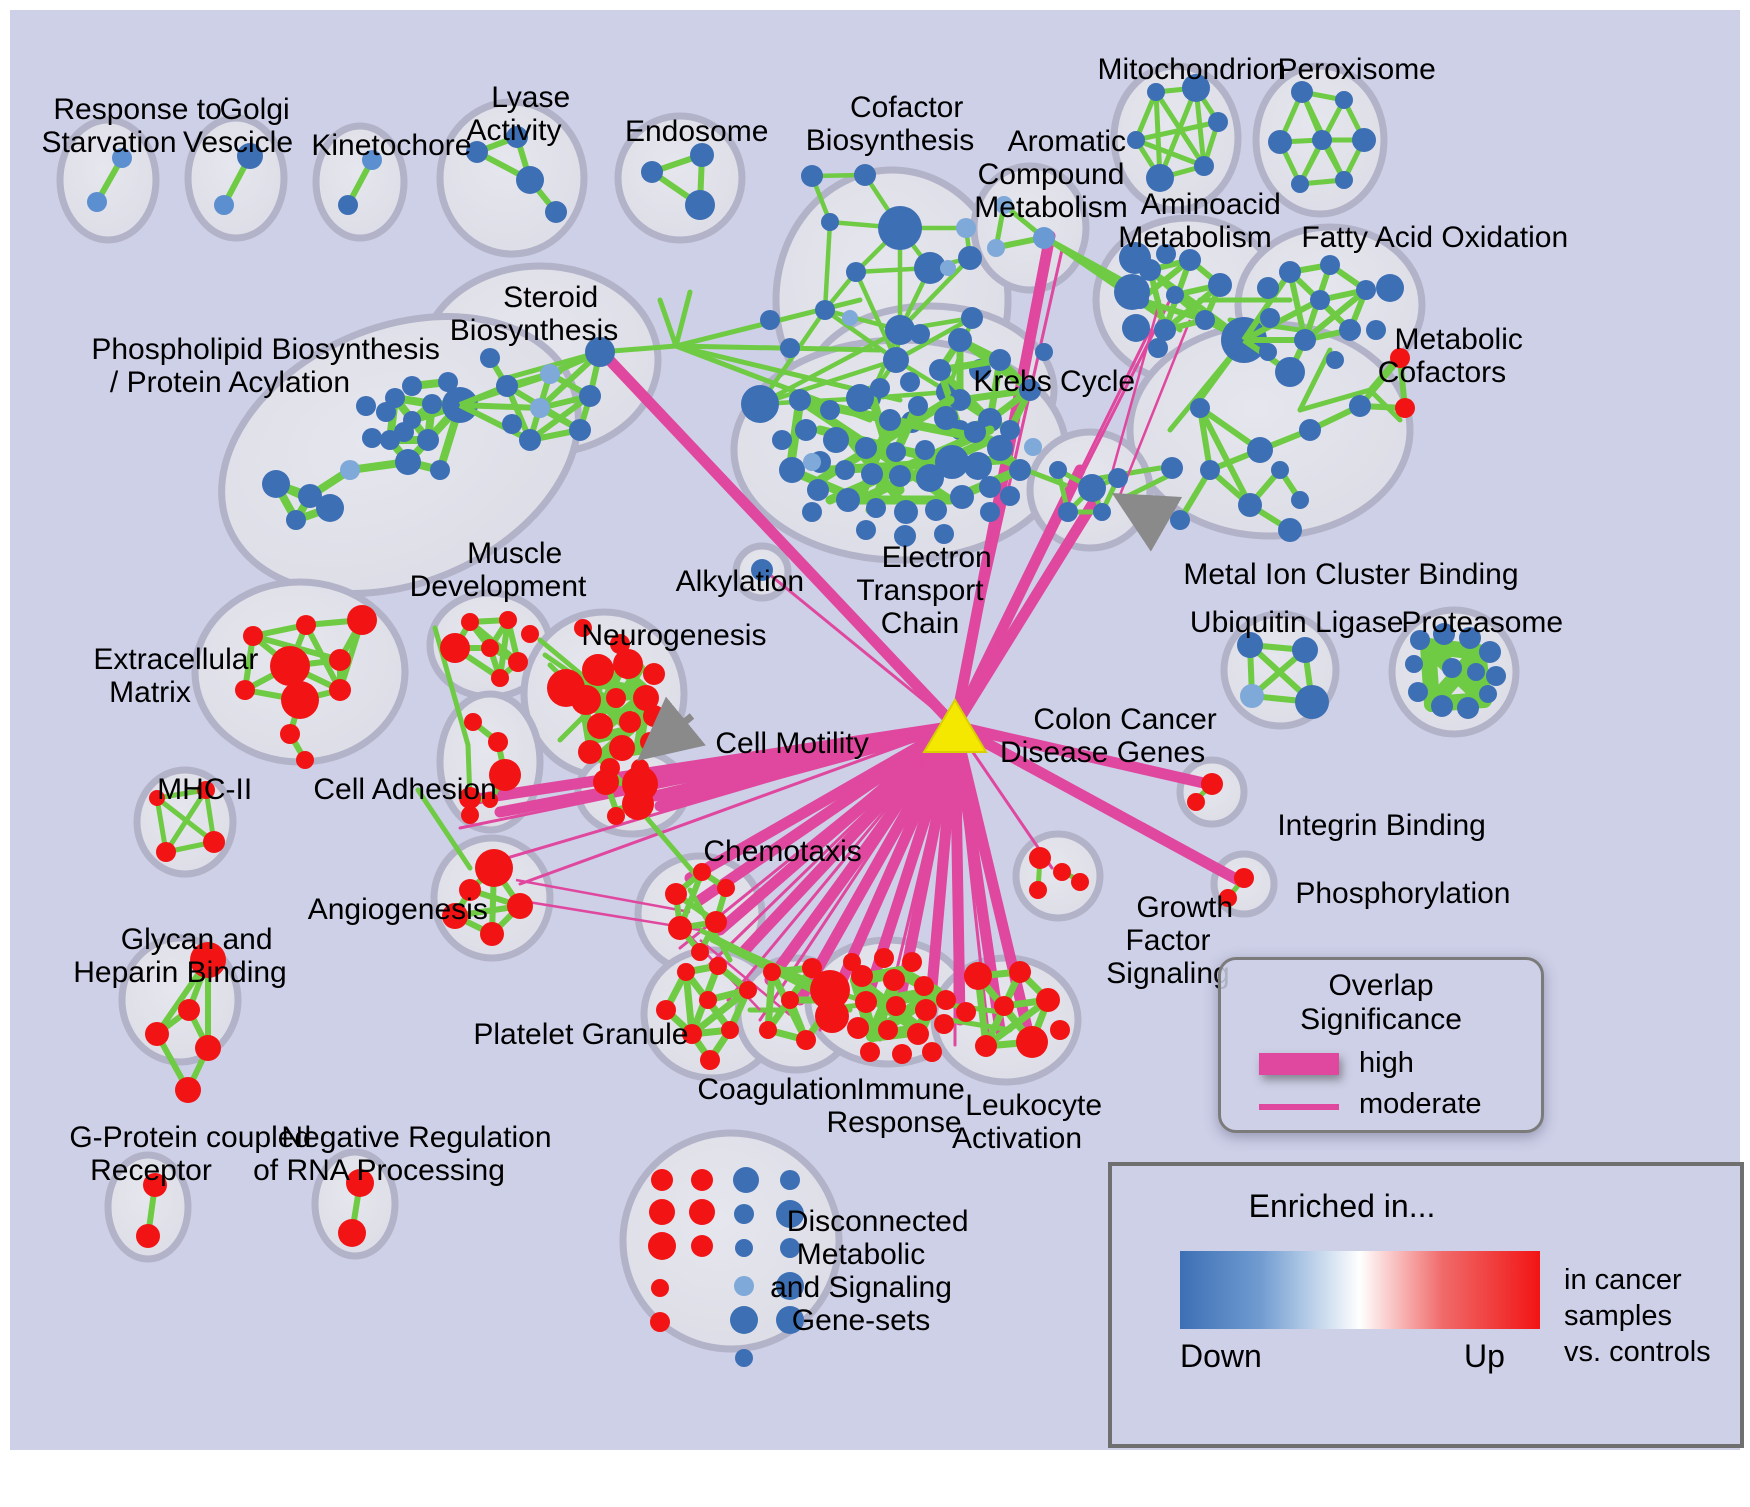  What do you see at coordinates (1322, 137) in the screenshot?
I see `graph-peroxisome` at bounding box center [1322, 137].